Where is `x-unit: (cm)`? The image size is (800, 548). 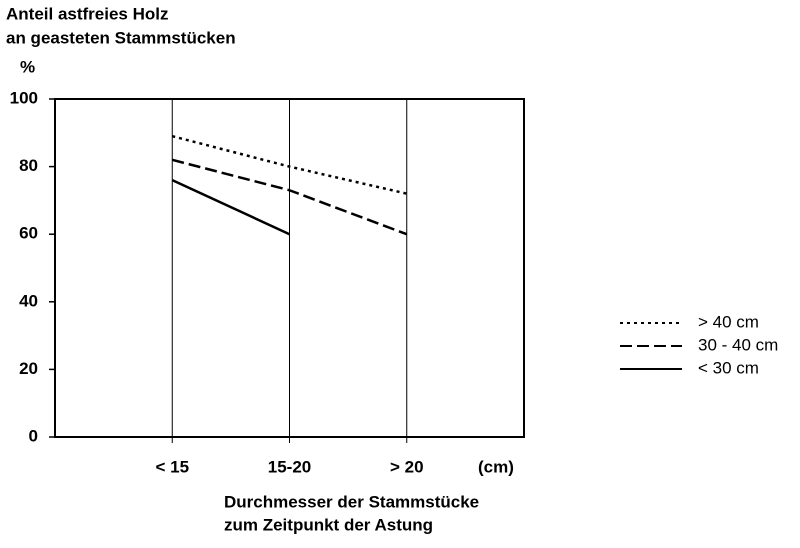 x-unit: (cm) is located at coordinates (496, 466).